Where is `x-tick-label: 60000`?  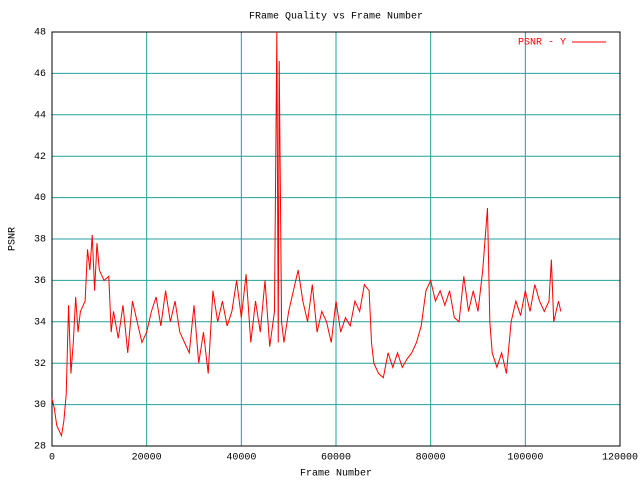 x-tick-label: 60000 is located at coordinates (336, 458).